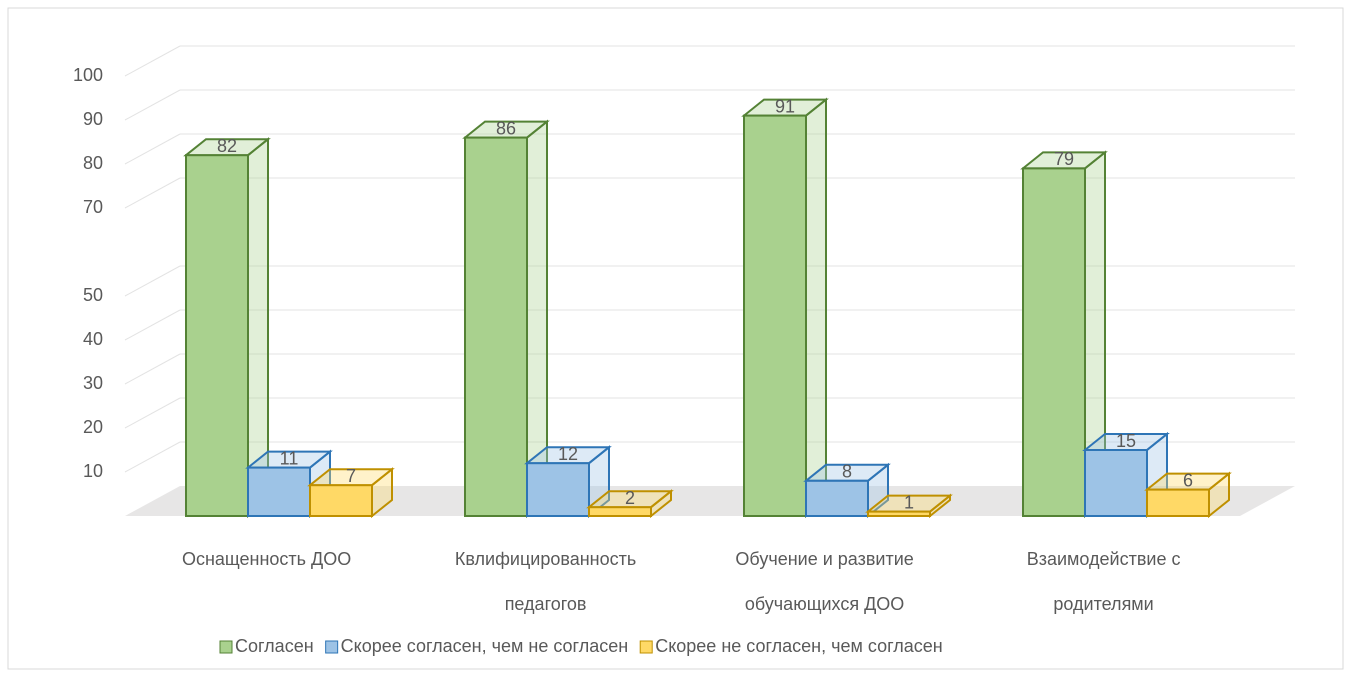  What do you see at coordinates (630, 498) in the screenshot?
I see `data-label: 2` at bounding box center [630, 498].